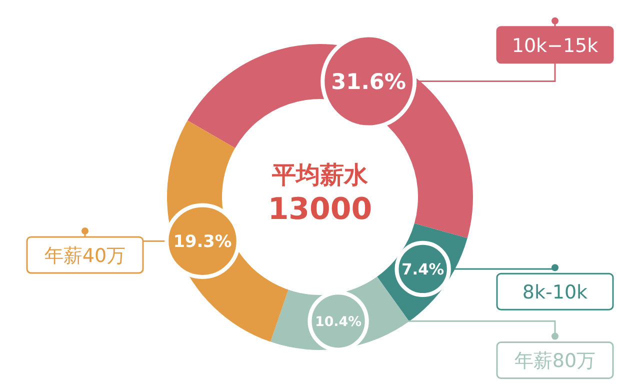 The height and width of the screenshot is (386, 623). Describe the element at coordinates (202, 241) in the screenshot. I see `data-label: 19.3%` at that location.